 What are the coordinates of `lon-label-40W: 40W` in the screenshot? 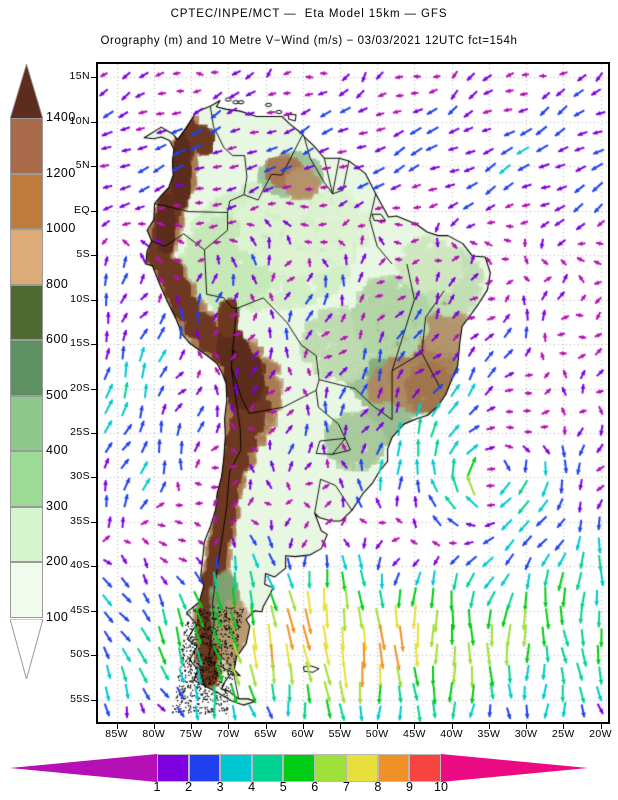 It's located at (452, 734).